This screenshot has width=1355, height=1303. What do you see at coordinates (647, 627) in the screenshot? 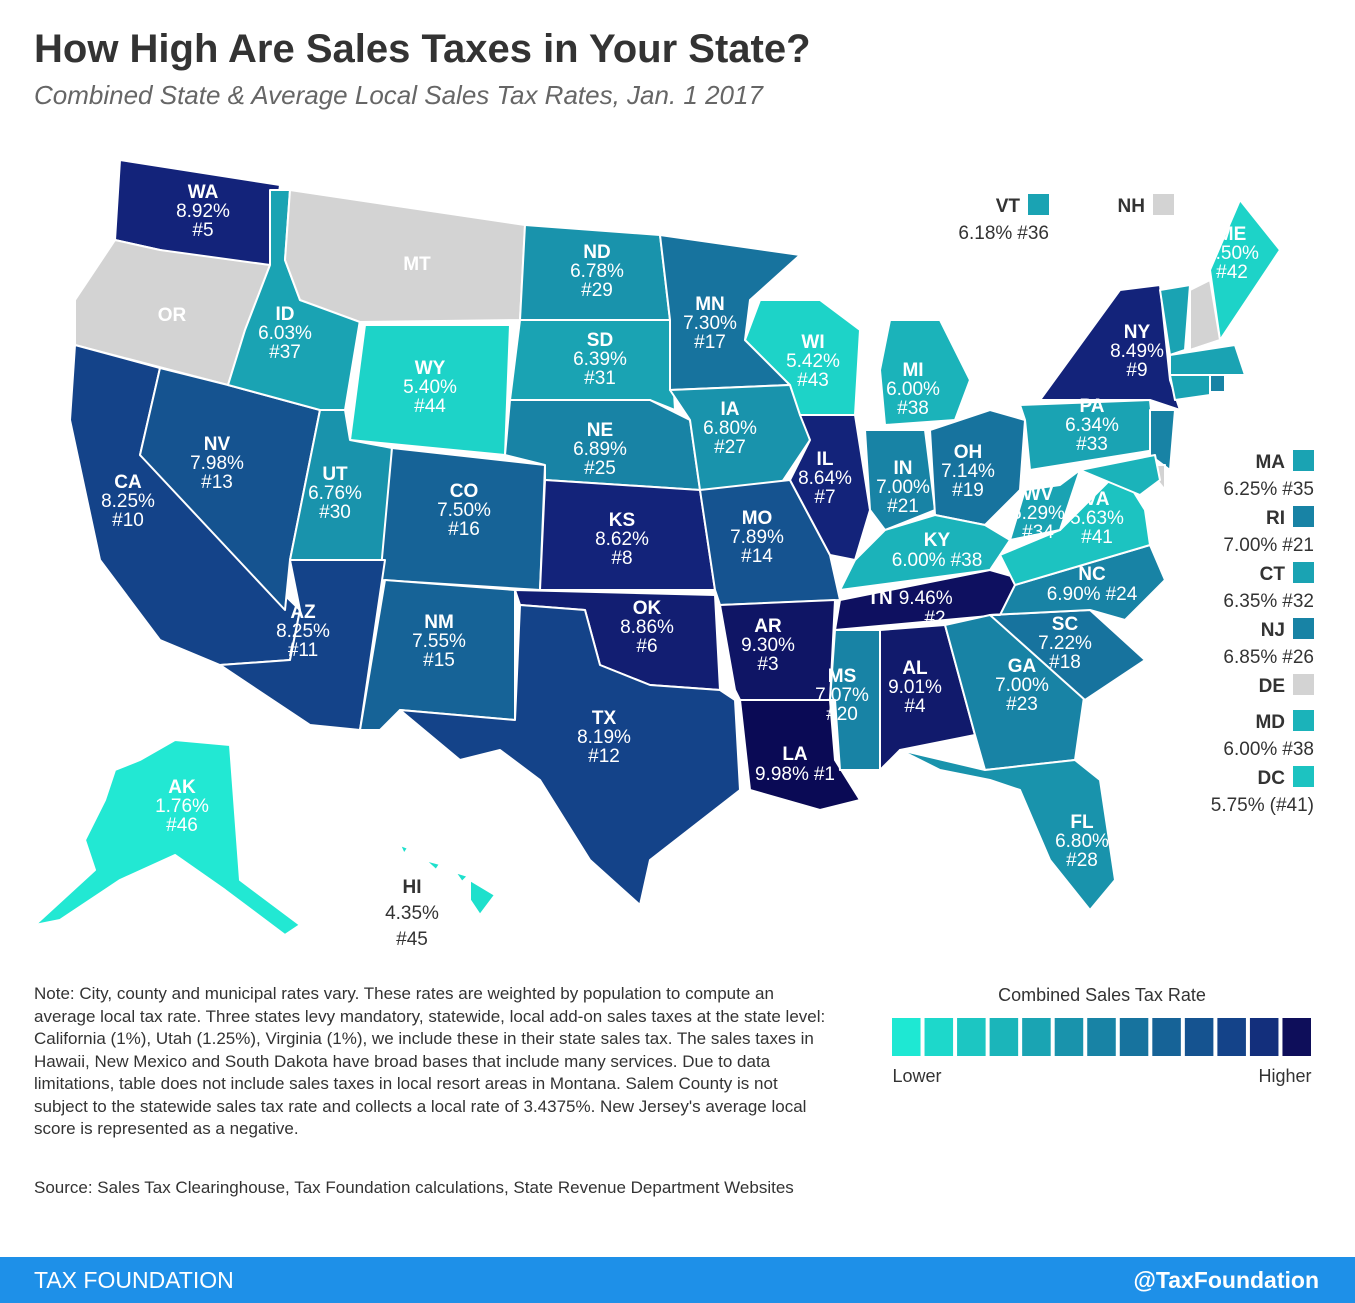
I see `rate: 8.86%` at bounding box center [647, 627].